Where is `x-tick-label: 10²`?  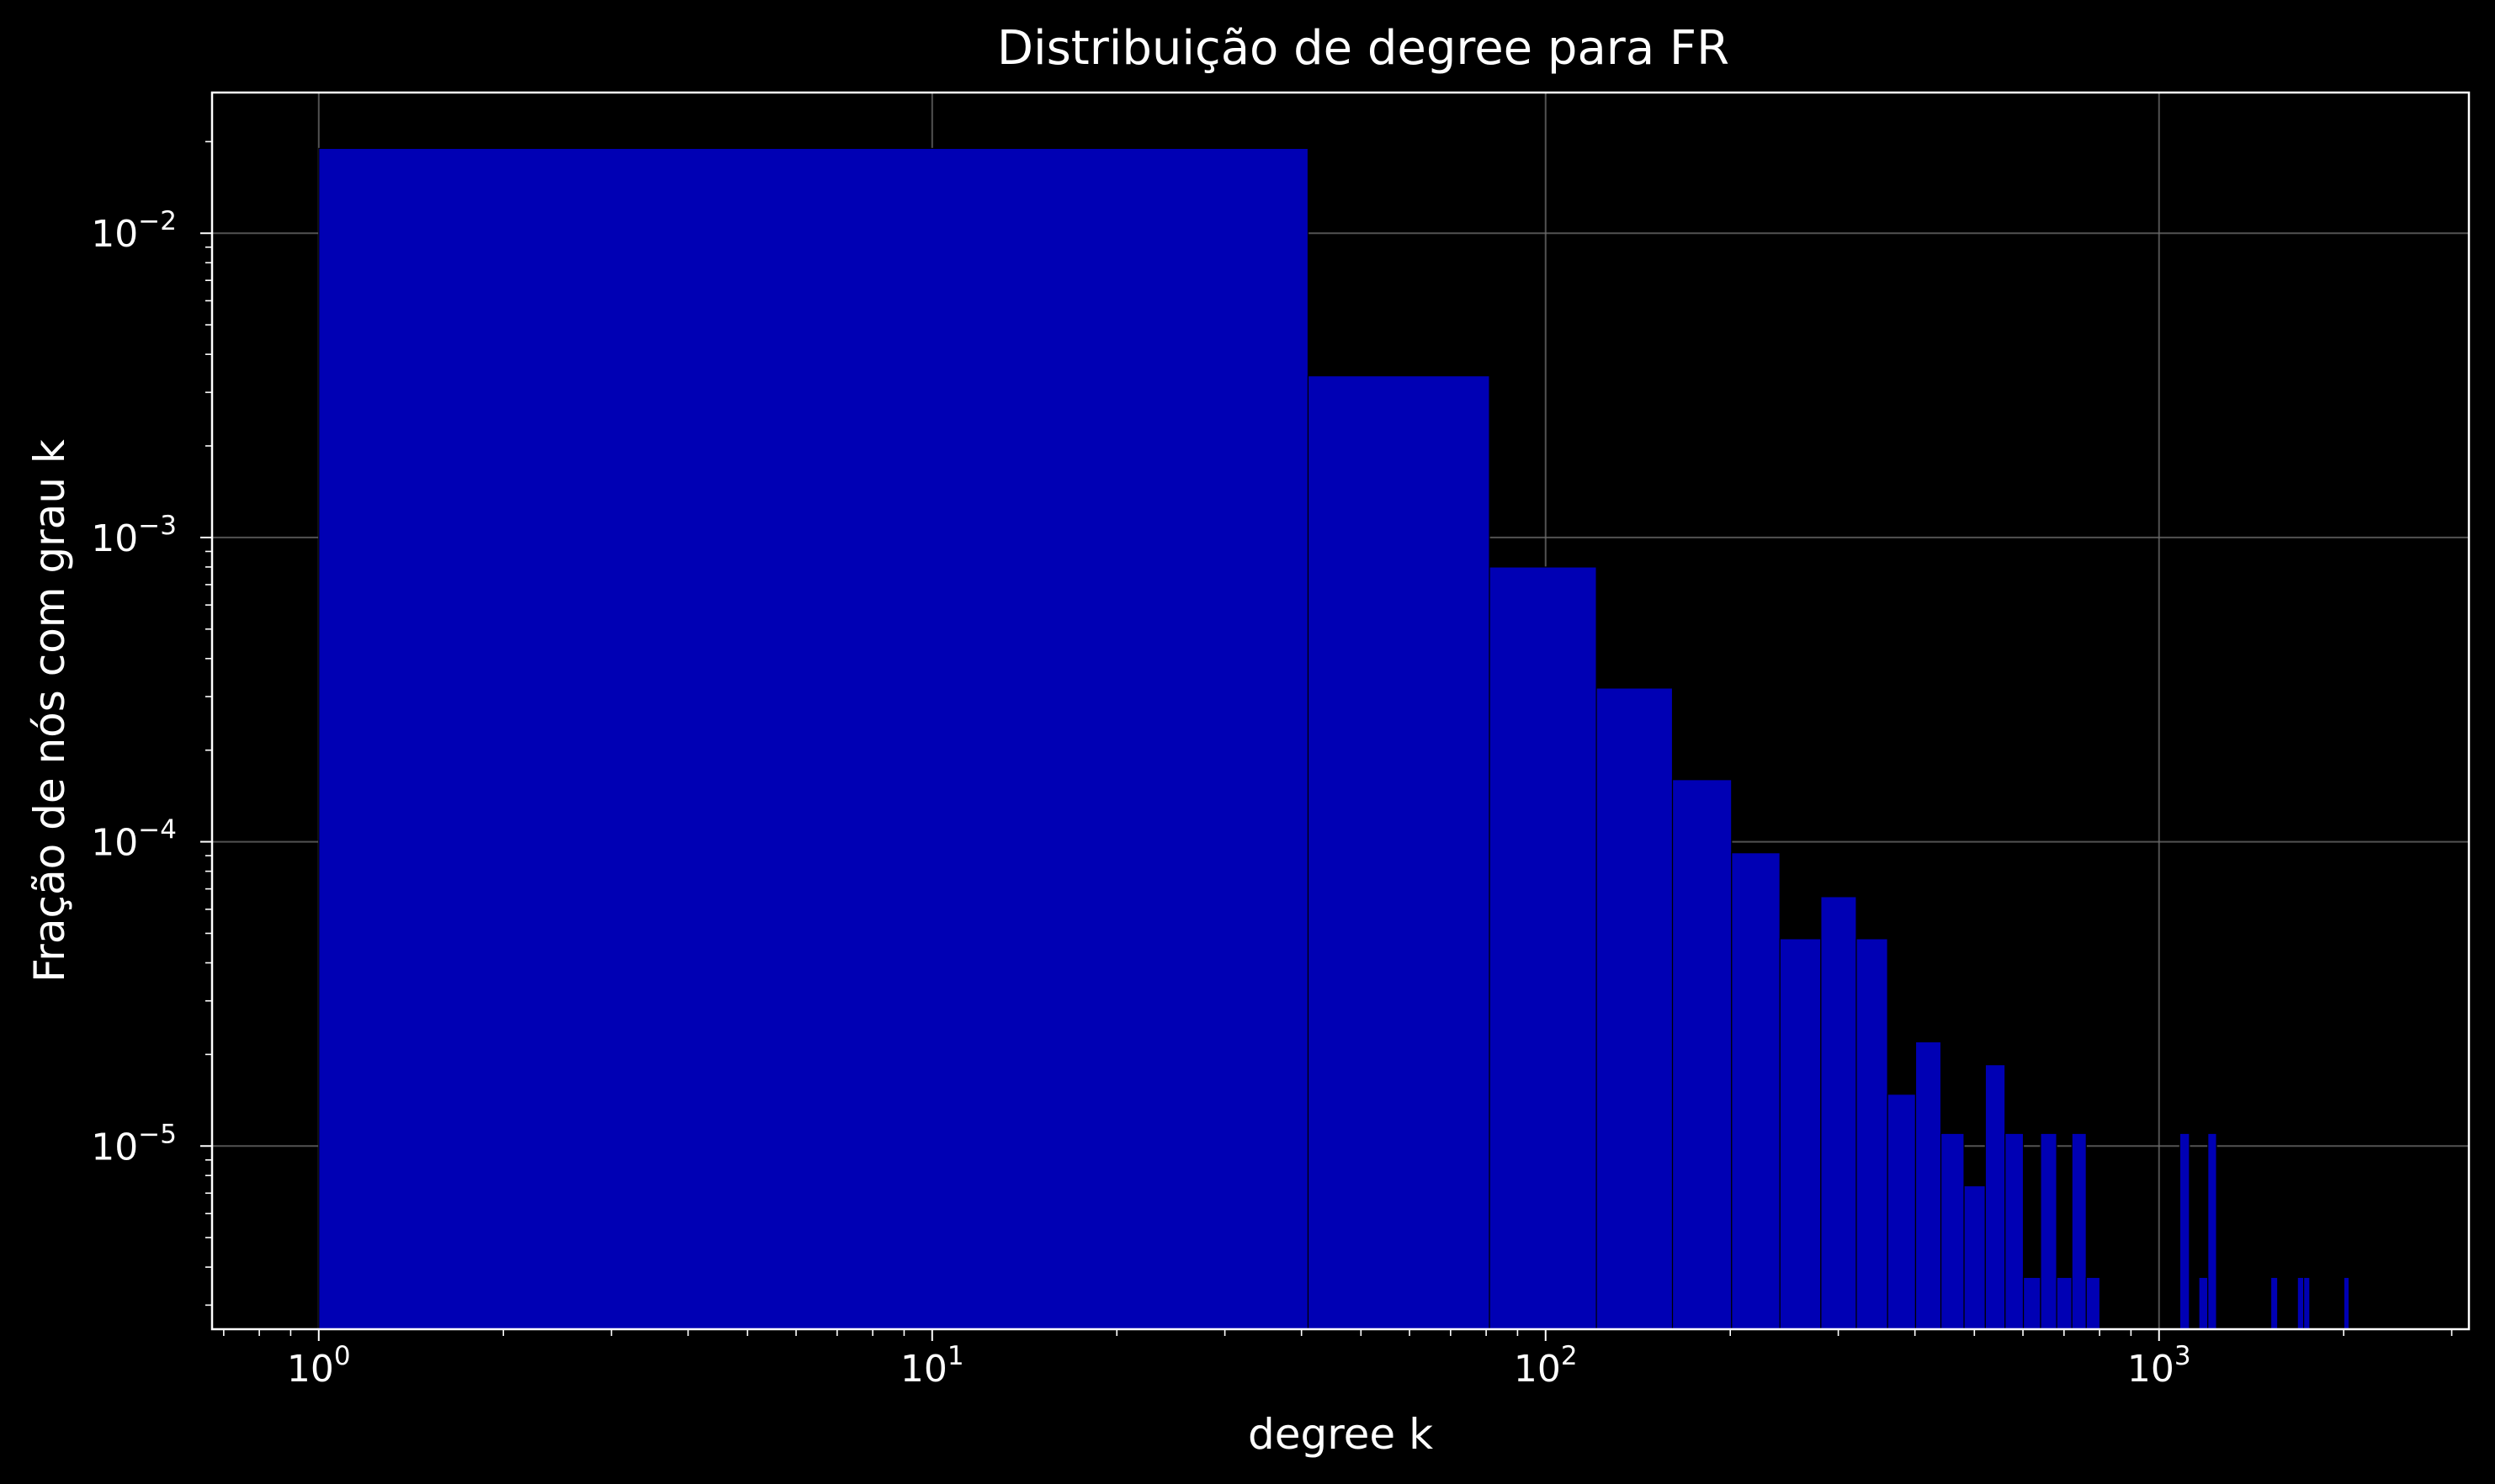 x-tick-label: 10² is located at coordinates (1546, 1366).